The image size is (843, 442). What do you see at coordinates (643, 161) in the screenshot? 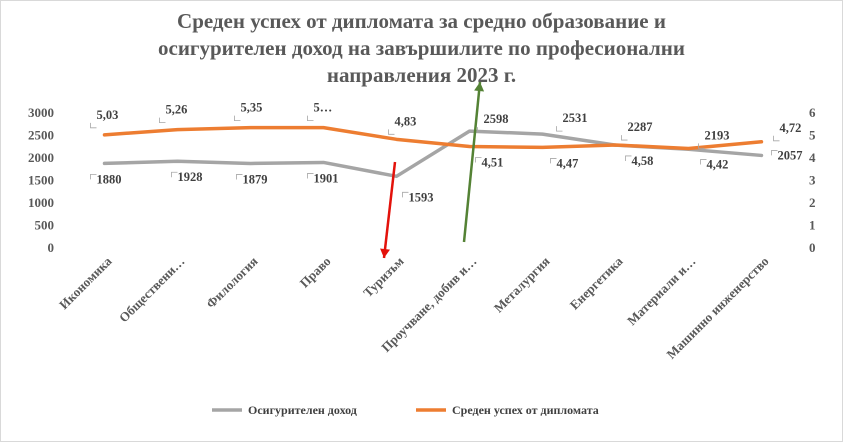
I see `gpa-data-label: 4,58` at bounding box center [643, 161].